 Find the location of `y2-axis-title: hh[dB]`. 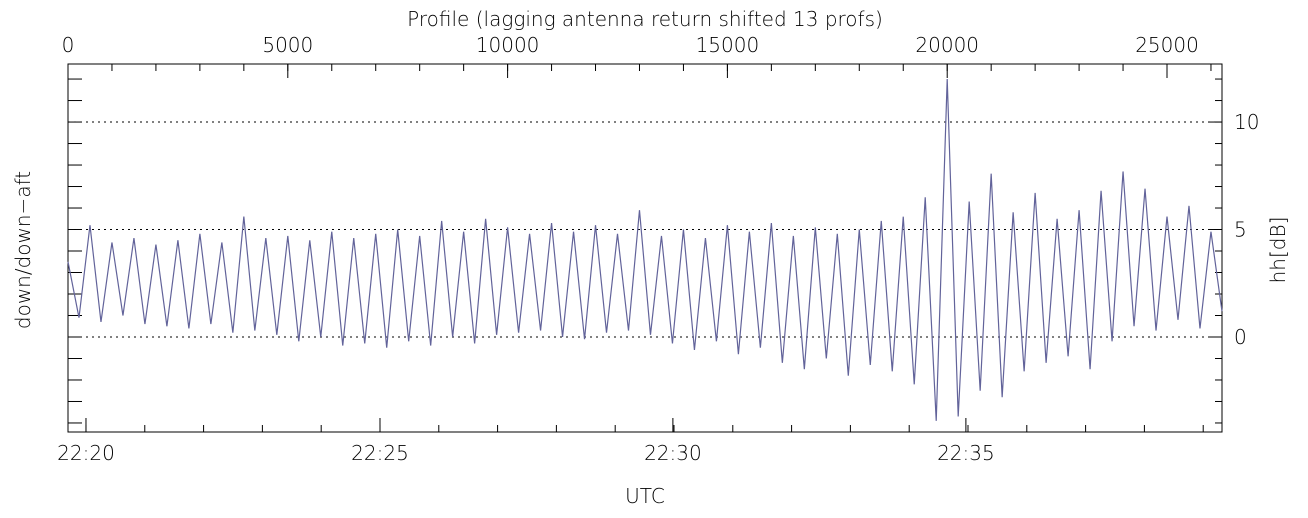

y2-axis-title: hh[dB] is located at coordinates (1278, 250).